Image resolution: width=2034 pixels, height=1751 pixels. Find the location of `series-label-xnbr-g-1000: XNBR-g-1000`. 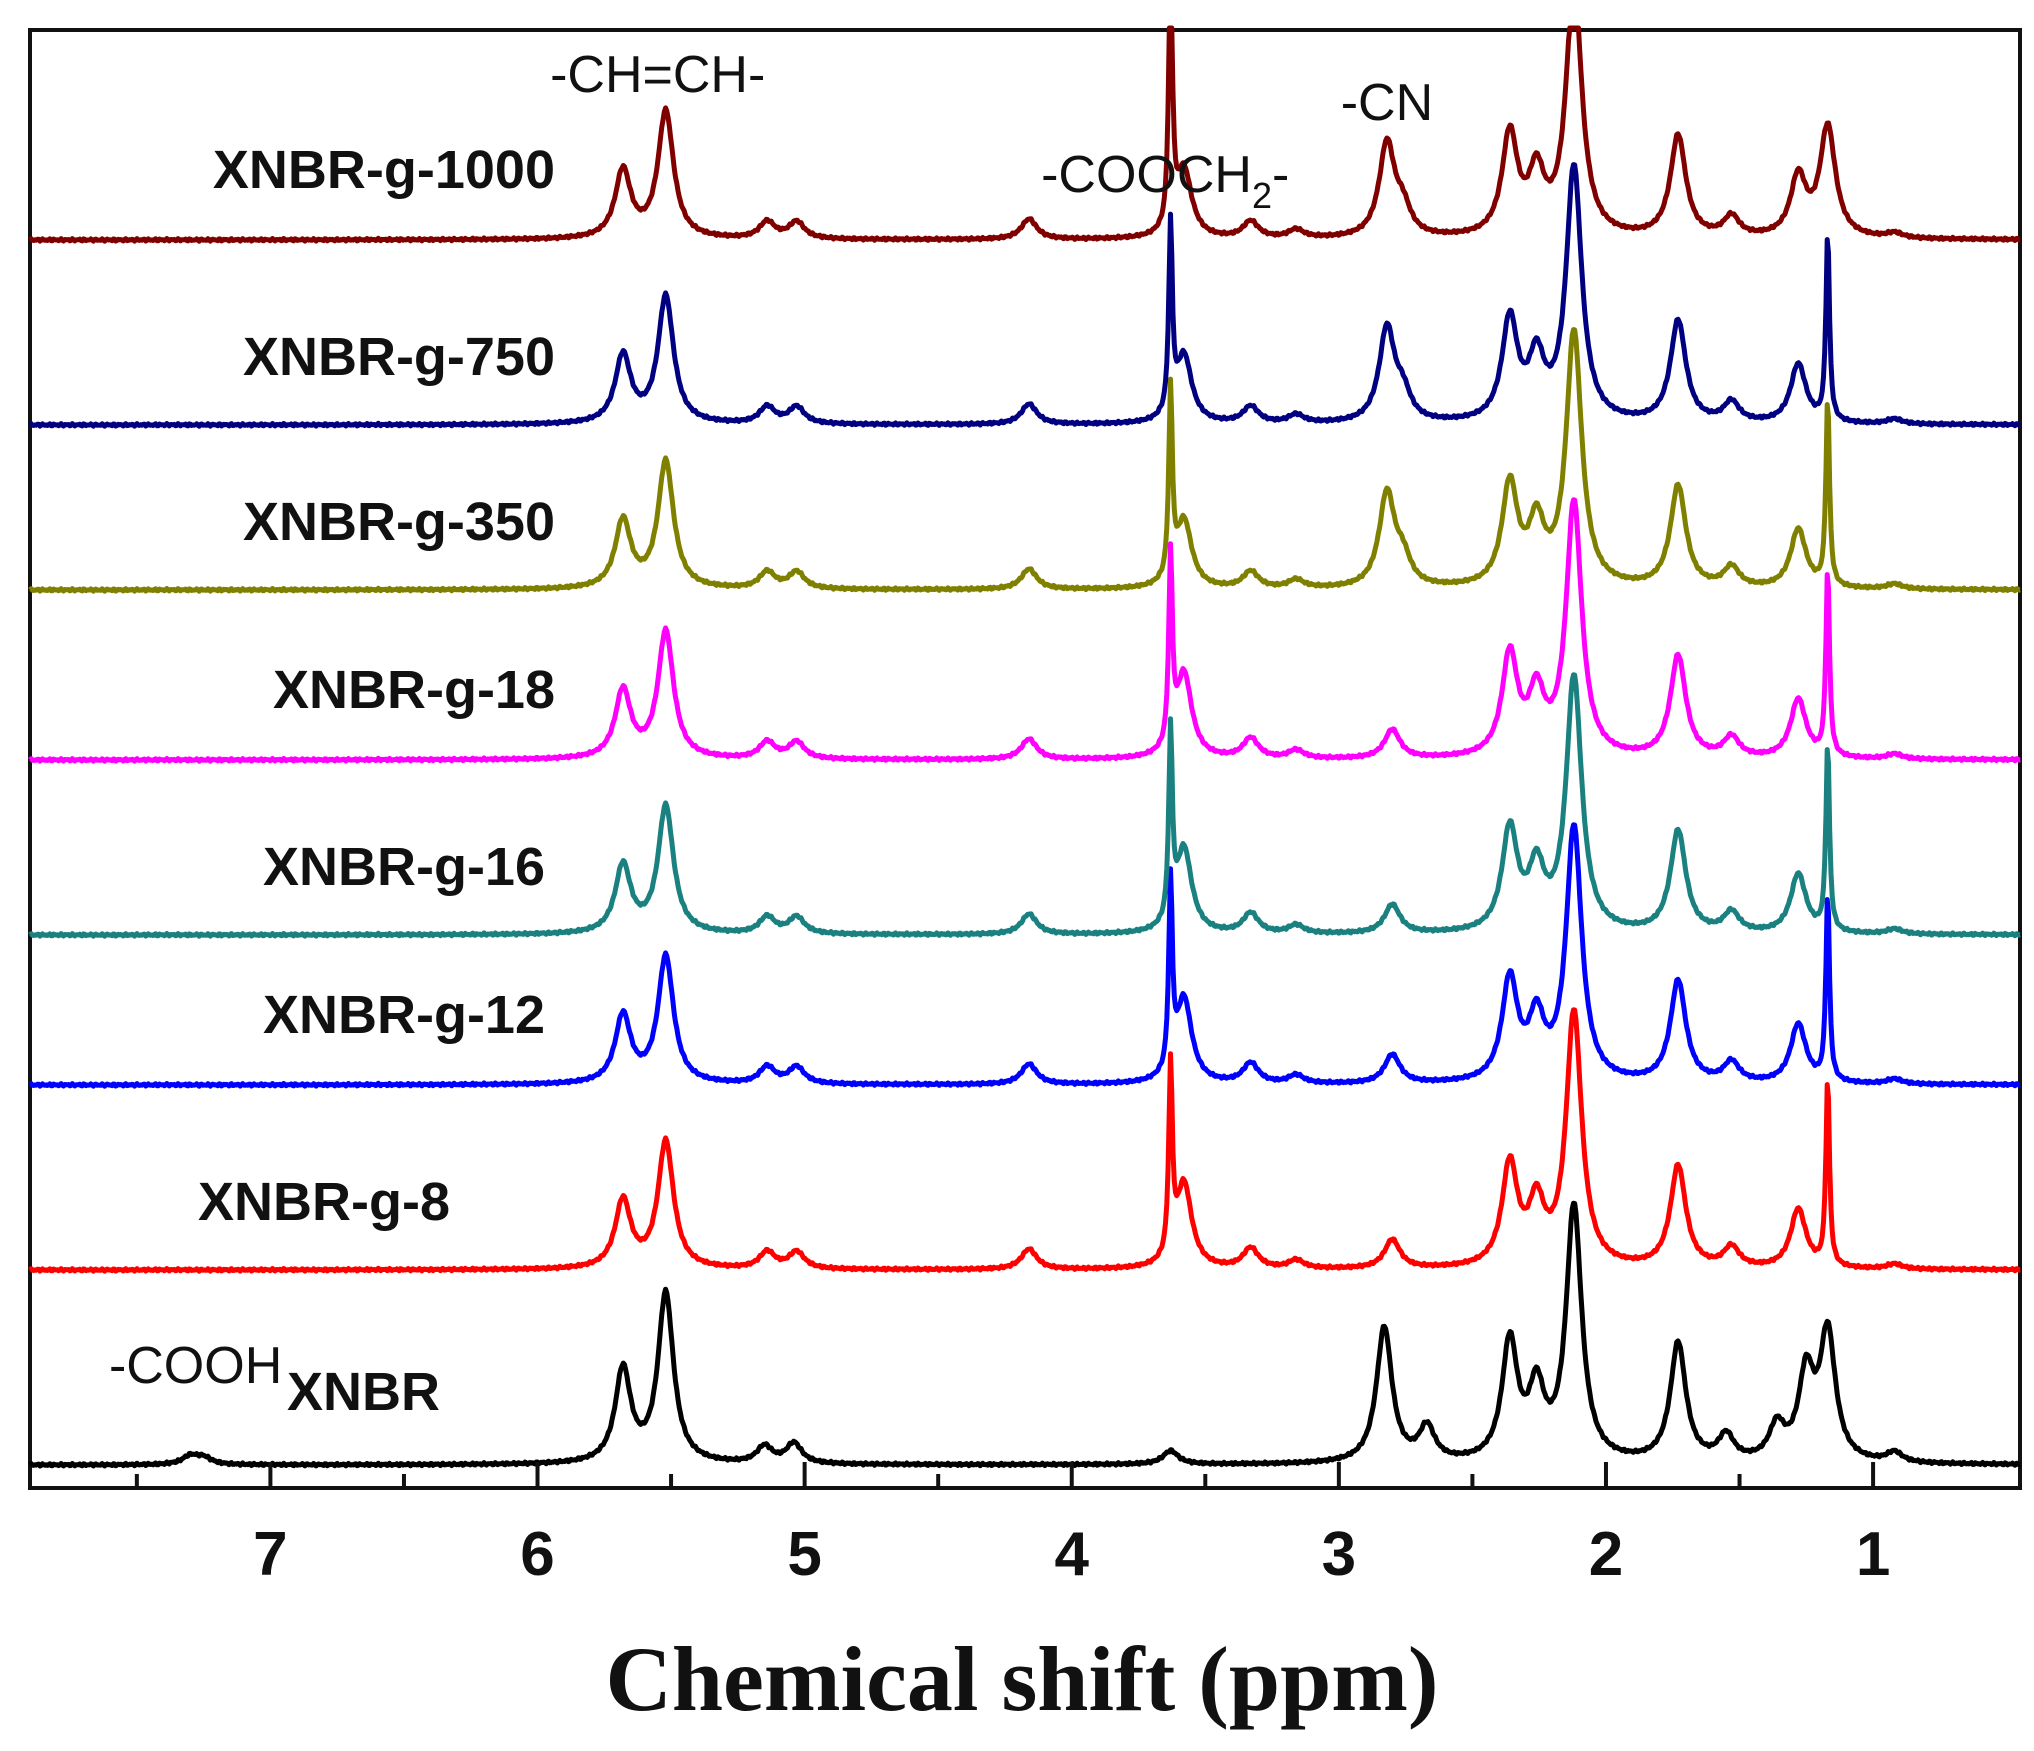

series-label-xnbr-g-1000: XNBR-g-1000 is located at coordinates (384, 170).